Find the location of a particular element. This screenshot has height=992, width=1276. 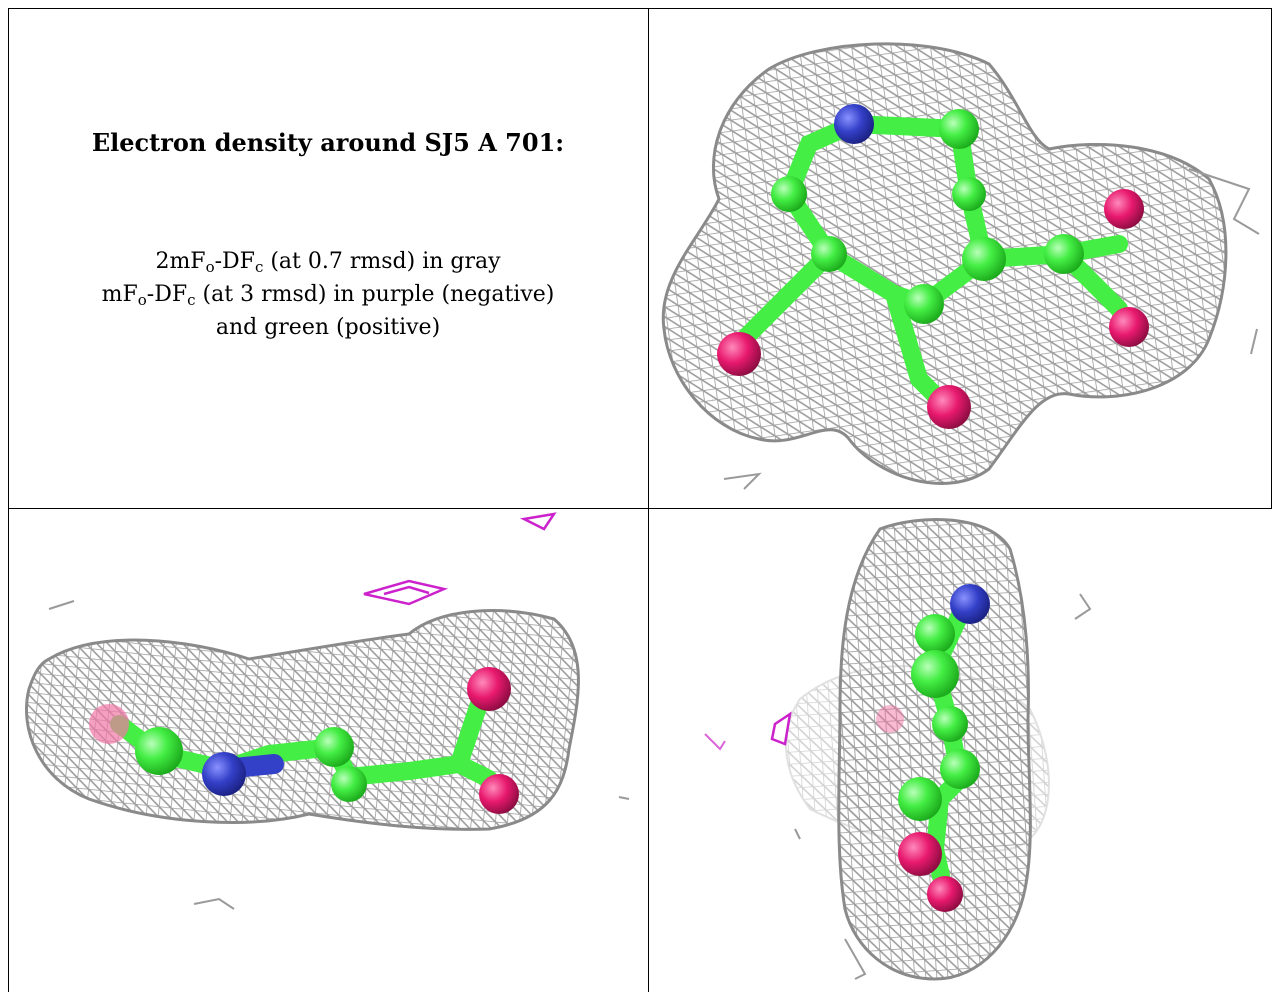

caption-title: Electron density around SJ5 A 701: is located at coordinates (328, 142).